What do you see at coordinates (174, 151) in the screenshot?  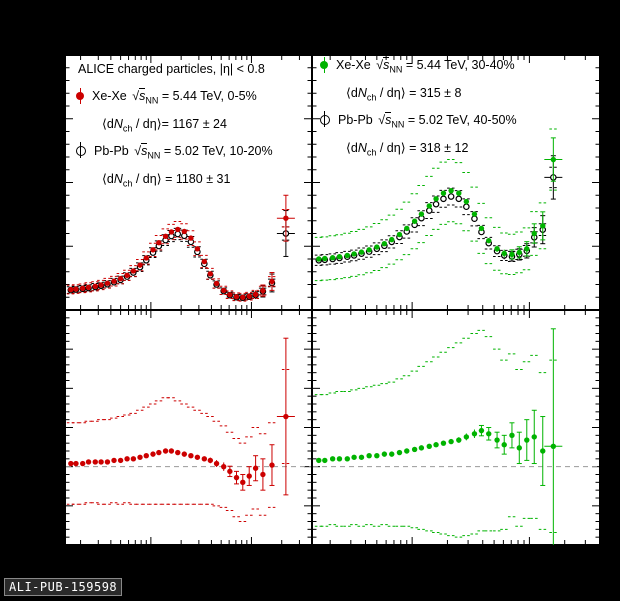 I see `legend-entry-pbpb-10-20: Pb-Pb √sNN = 5.02 TeV, 10-20%` at bounding box center [174, 151].